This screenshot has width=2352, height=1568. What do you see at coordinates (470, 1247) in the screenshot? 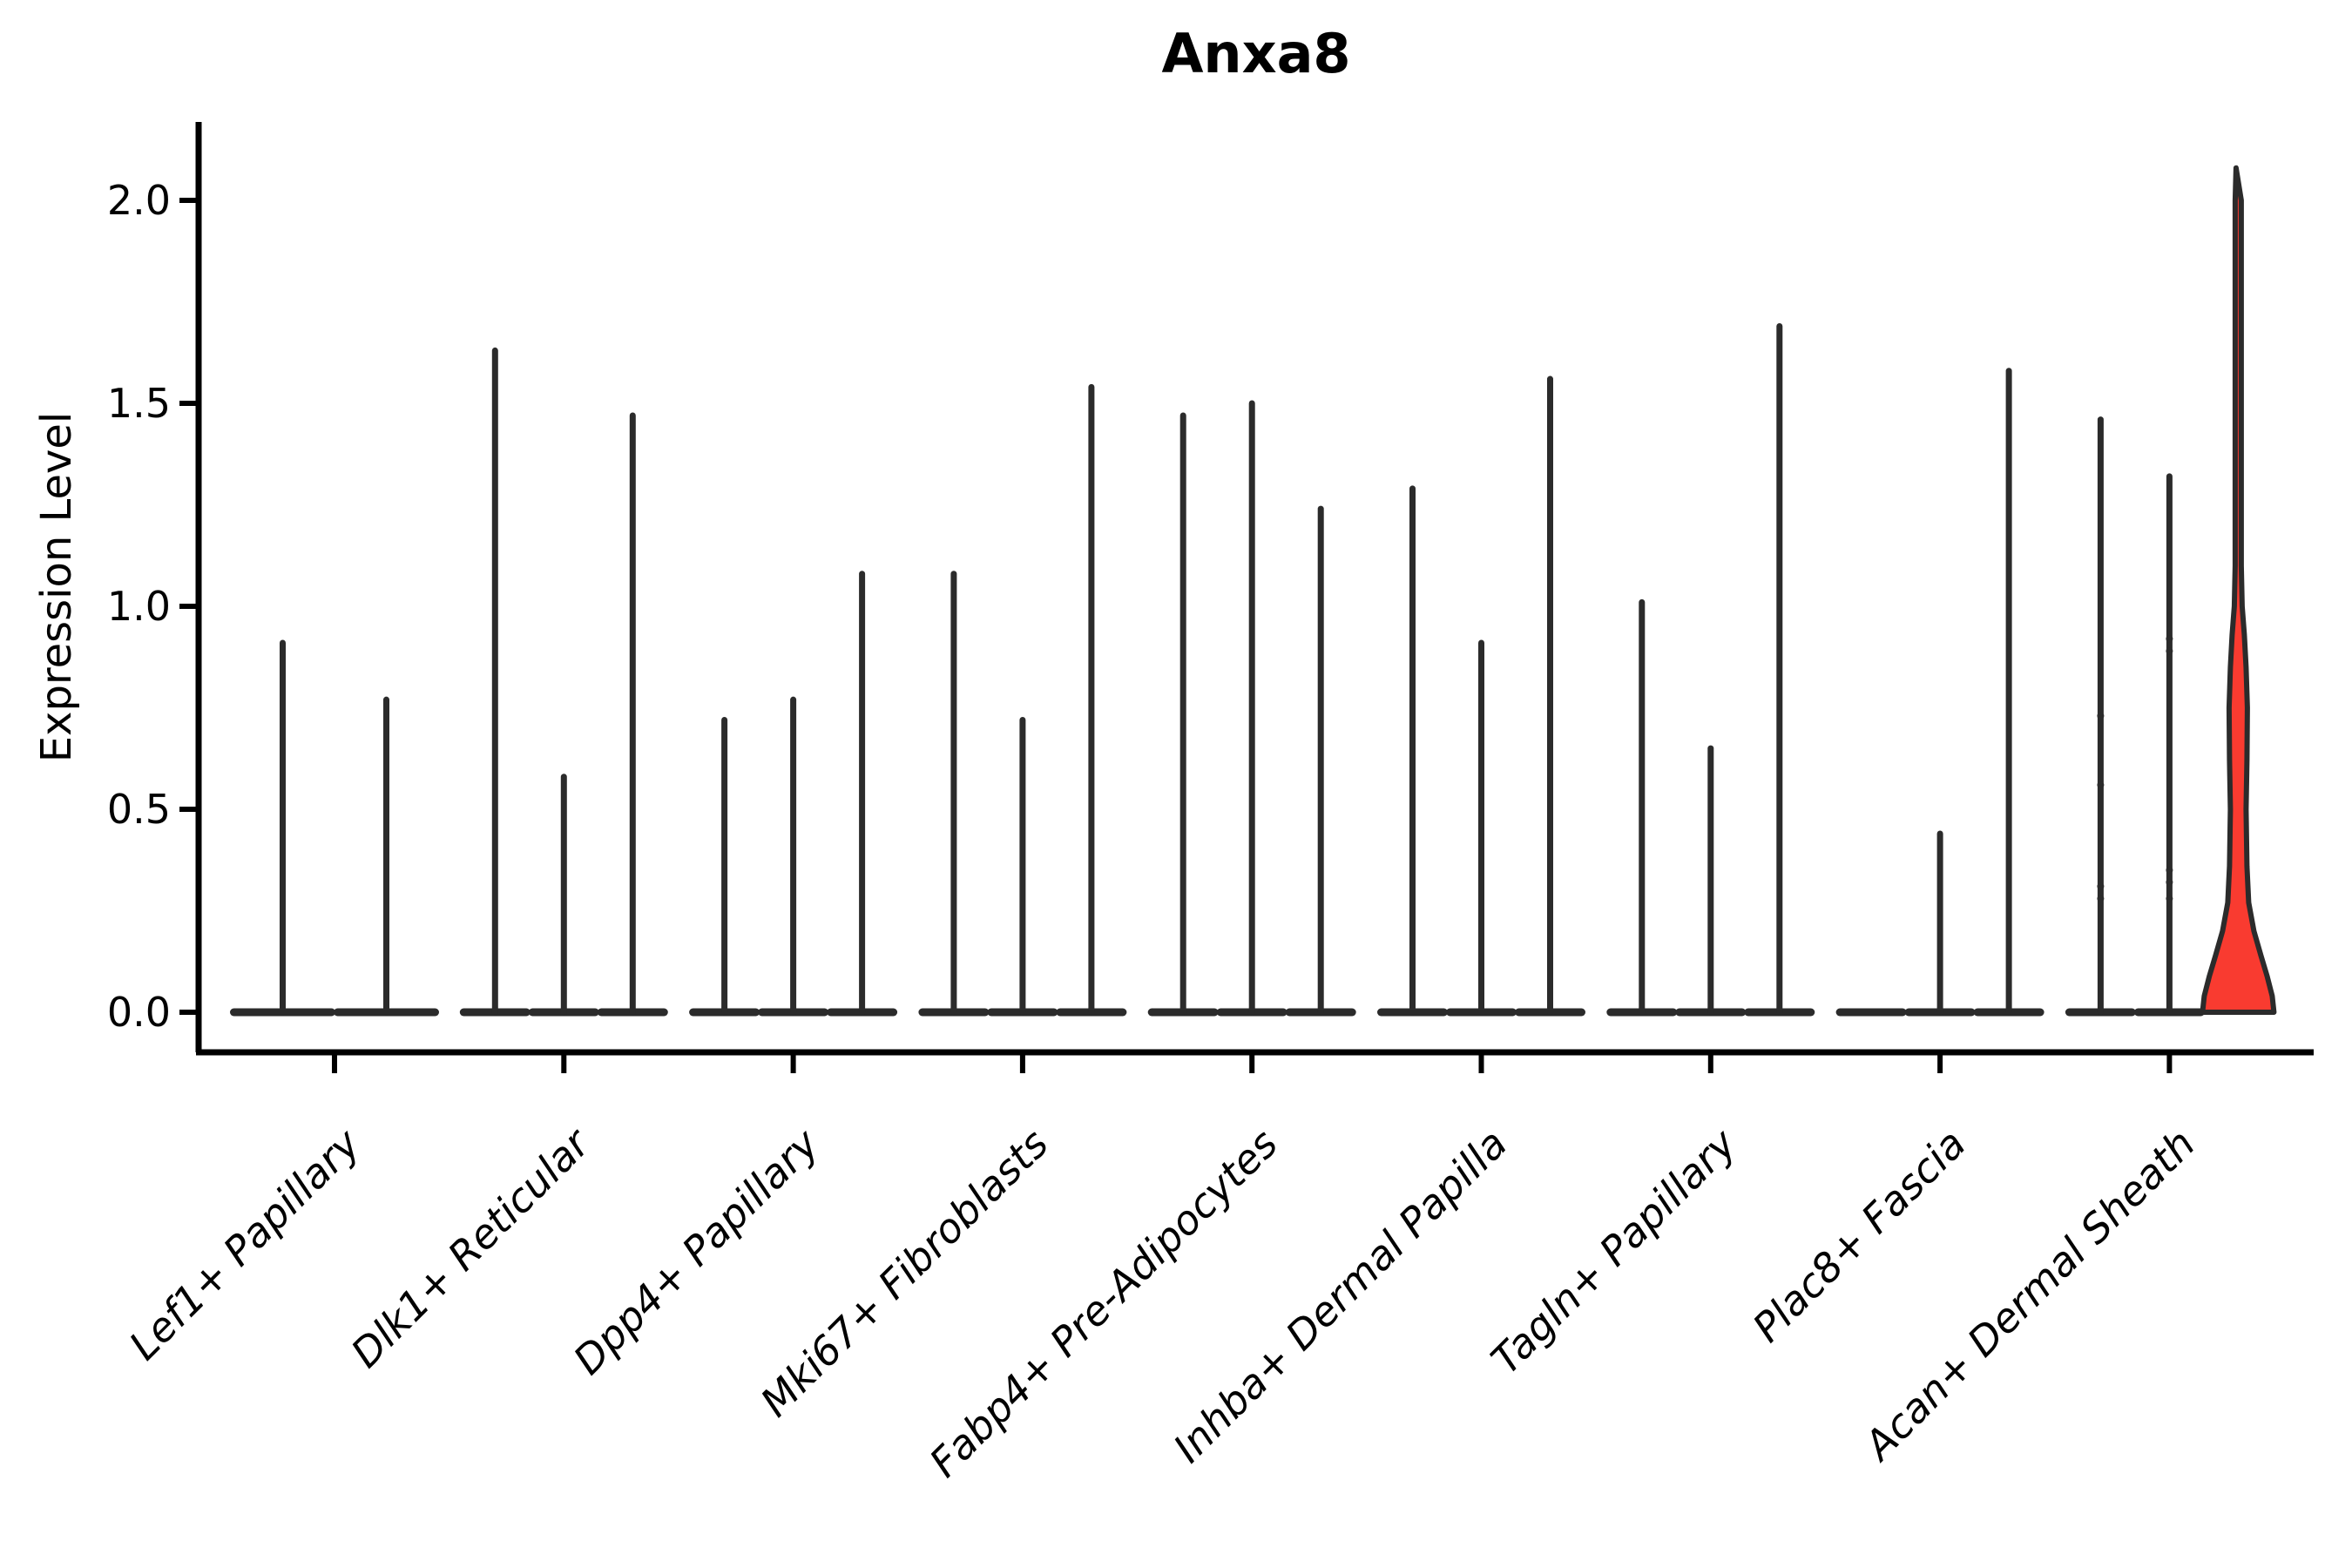
I see `x-tick-label: Dlk1+ Reticular` at bounding box center [470, 1247].